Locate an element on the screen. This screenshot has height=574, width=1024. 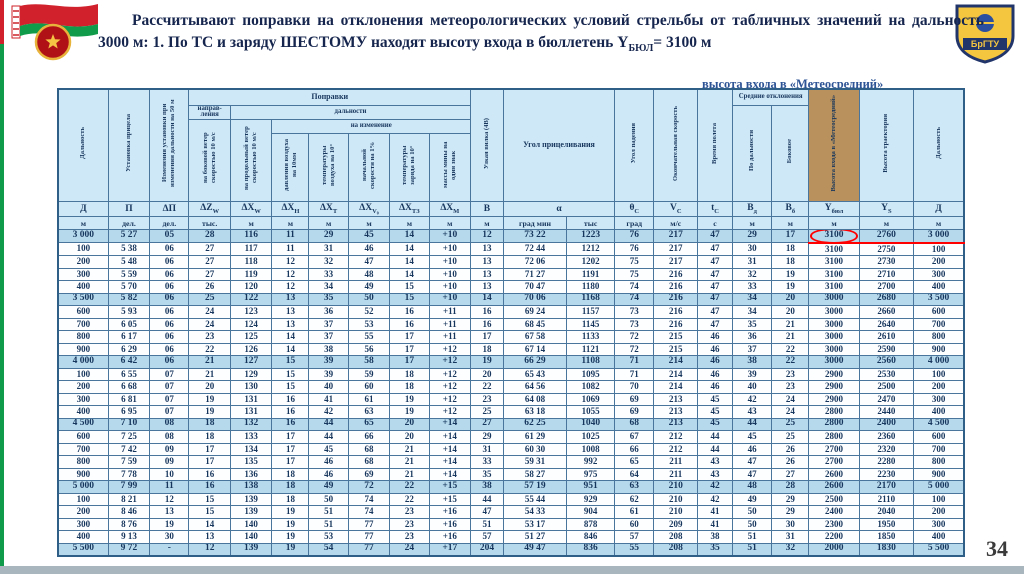
cell: 67 58 is located at coordinates (535, 337).